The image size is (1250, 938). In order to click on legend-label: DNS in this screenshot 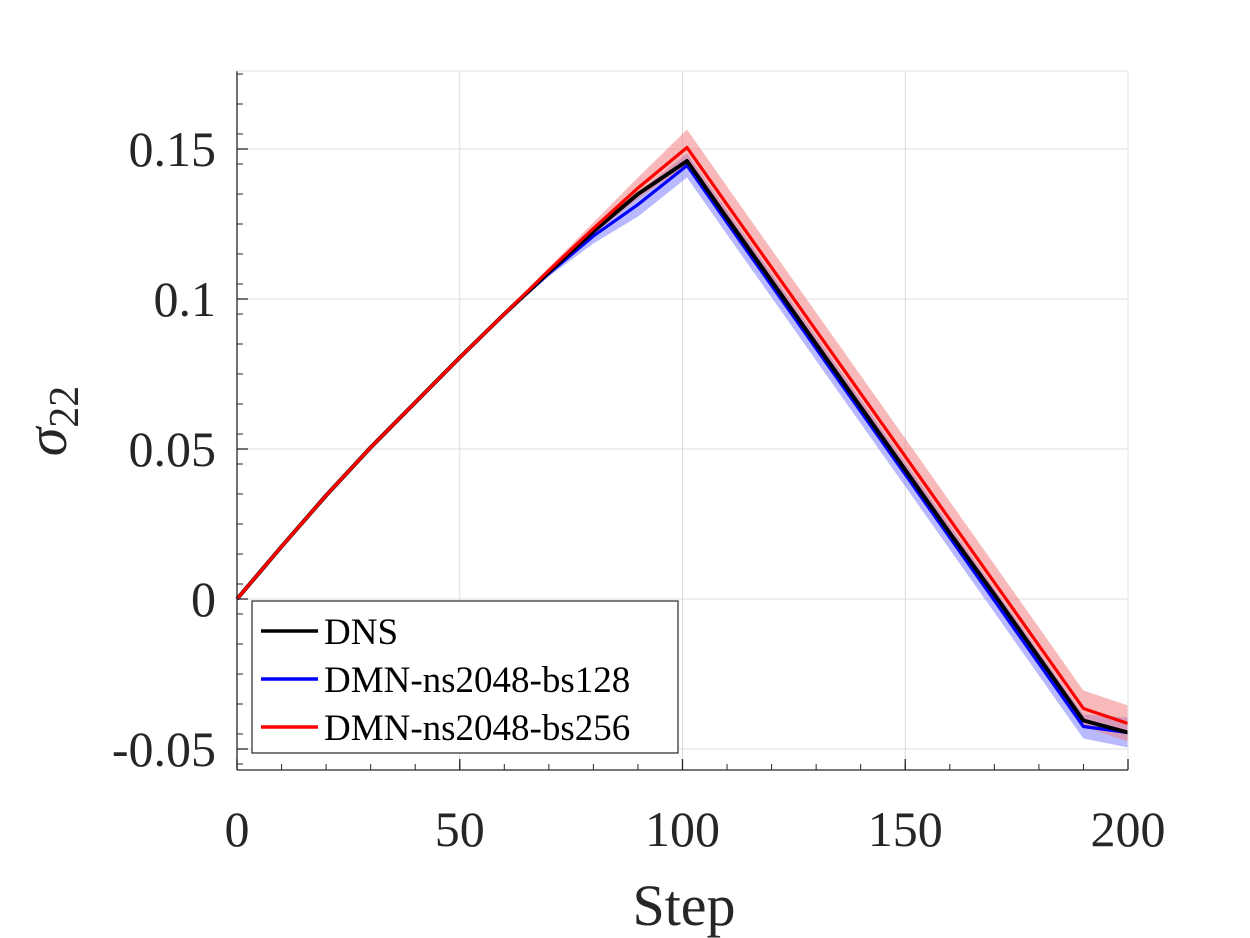, I will do `click(361, 632)`.